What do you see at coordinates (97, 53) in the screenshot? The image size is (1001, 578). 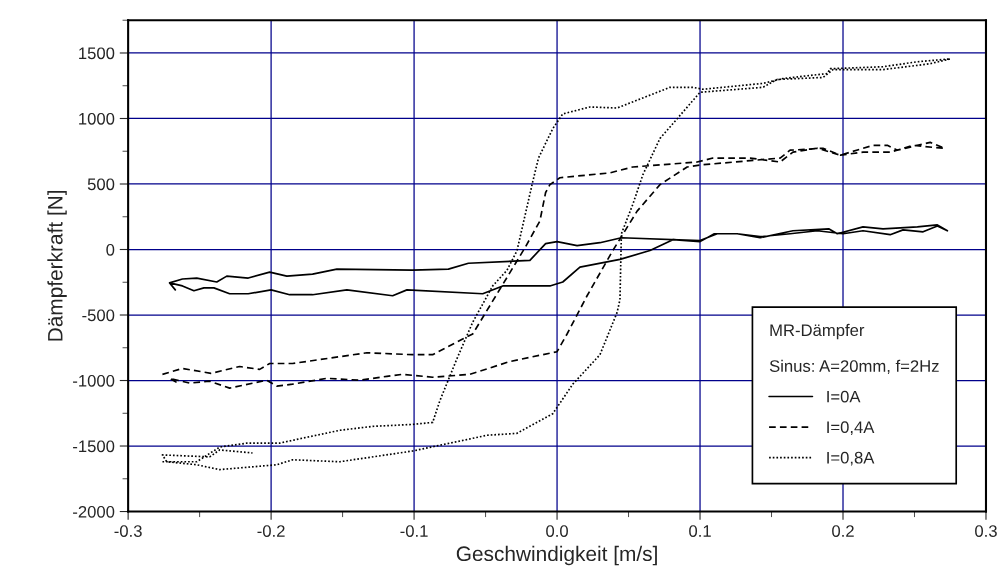 I see `y-tick-label: 1500` at bounding box center [97, 53].